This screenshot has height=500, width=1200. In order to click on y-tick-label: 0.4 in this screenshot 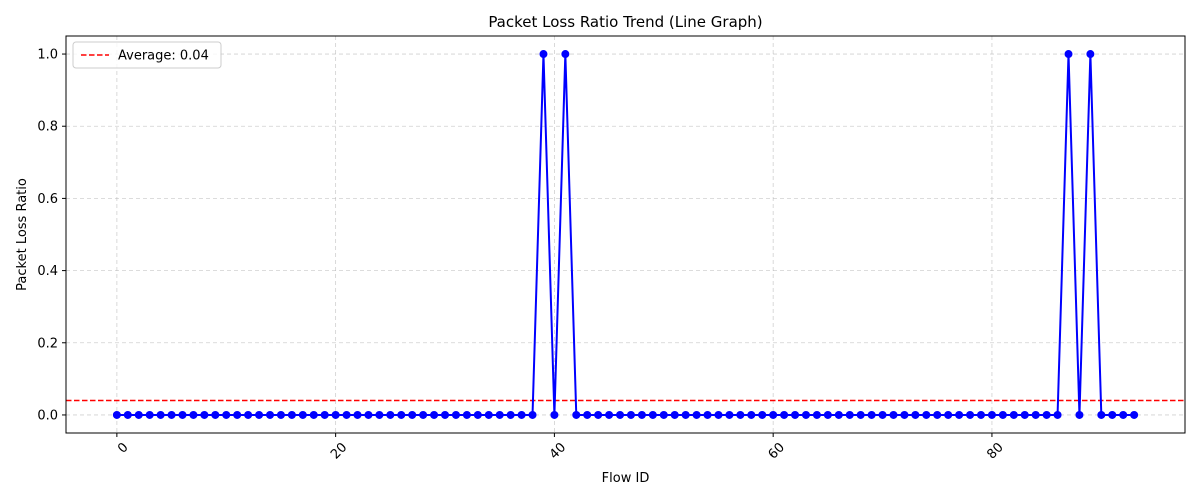, I will do `click(47, 271)`.